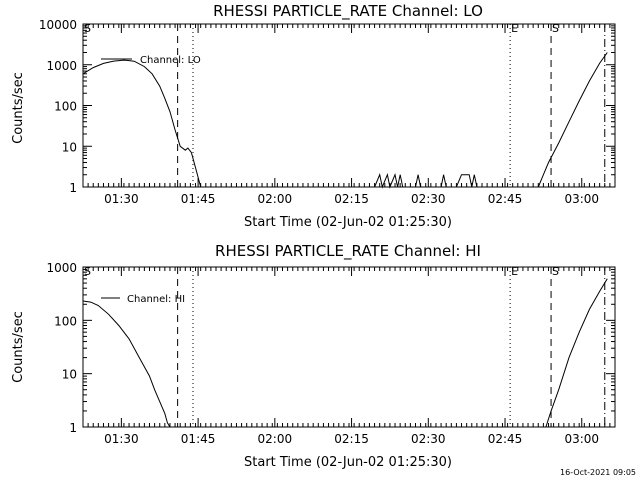  What do you see at coordinates (598, 472) in the screenshot?
I see `plot-timestamp: 16-Oct-2021 09:05` at bounding box center [598, 472].